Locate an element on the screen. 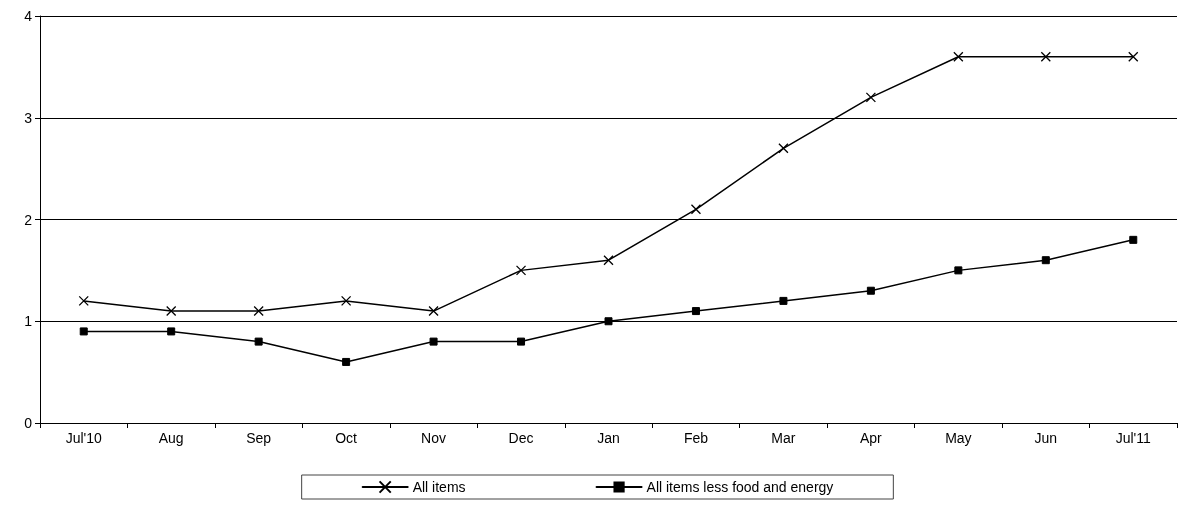 The width and height of the screenshot is (1195, 511). x-tick-label: Feb is located at coordinates (696, 438).